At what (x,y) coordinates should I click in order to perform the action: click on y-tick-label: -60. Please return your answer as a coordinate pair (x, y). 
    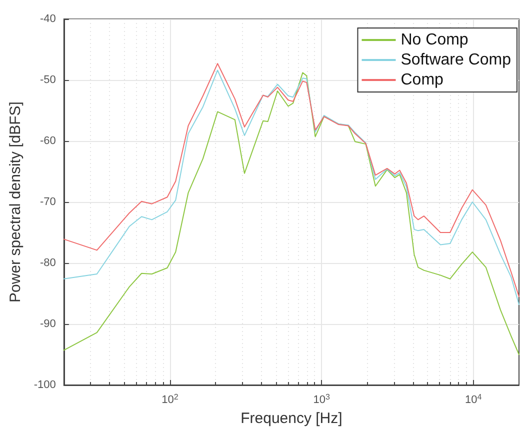
    Looking at the image, I should click on (48, 141).